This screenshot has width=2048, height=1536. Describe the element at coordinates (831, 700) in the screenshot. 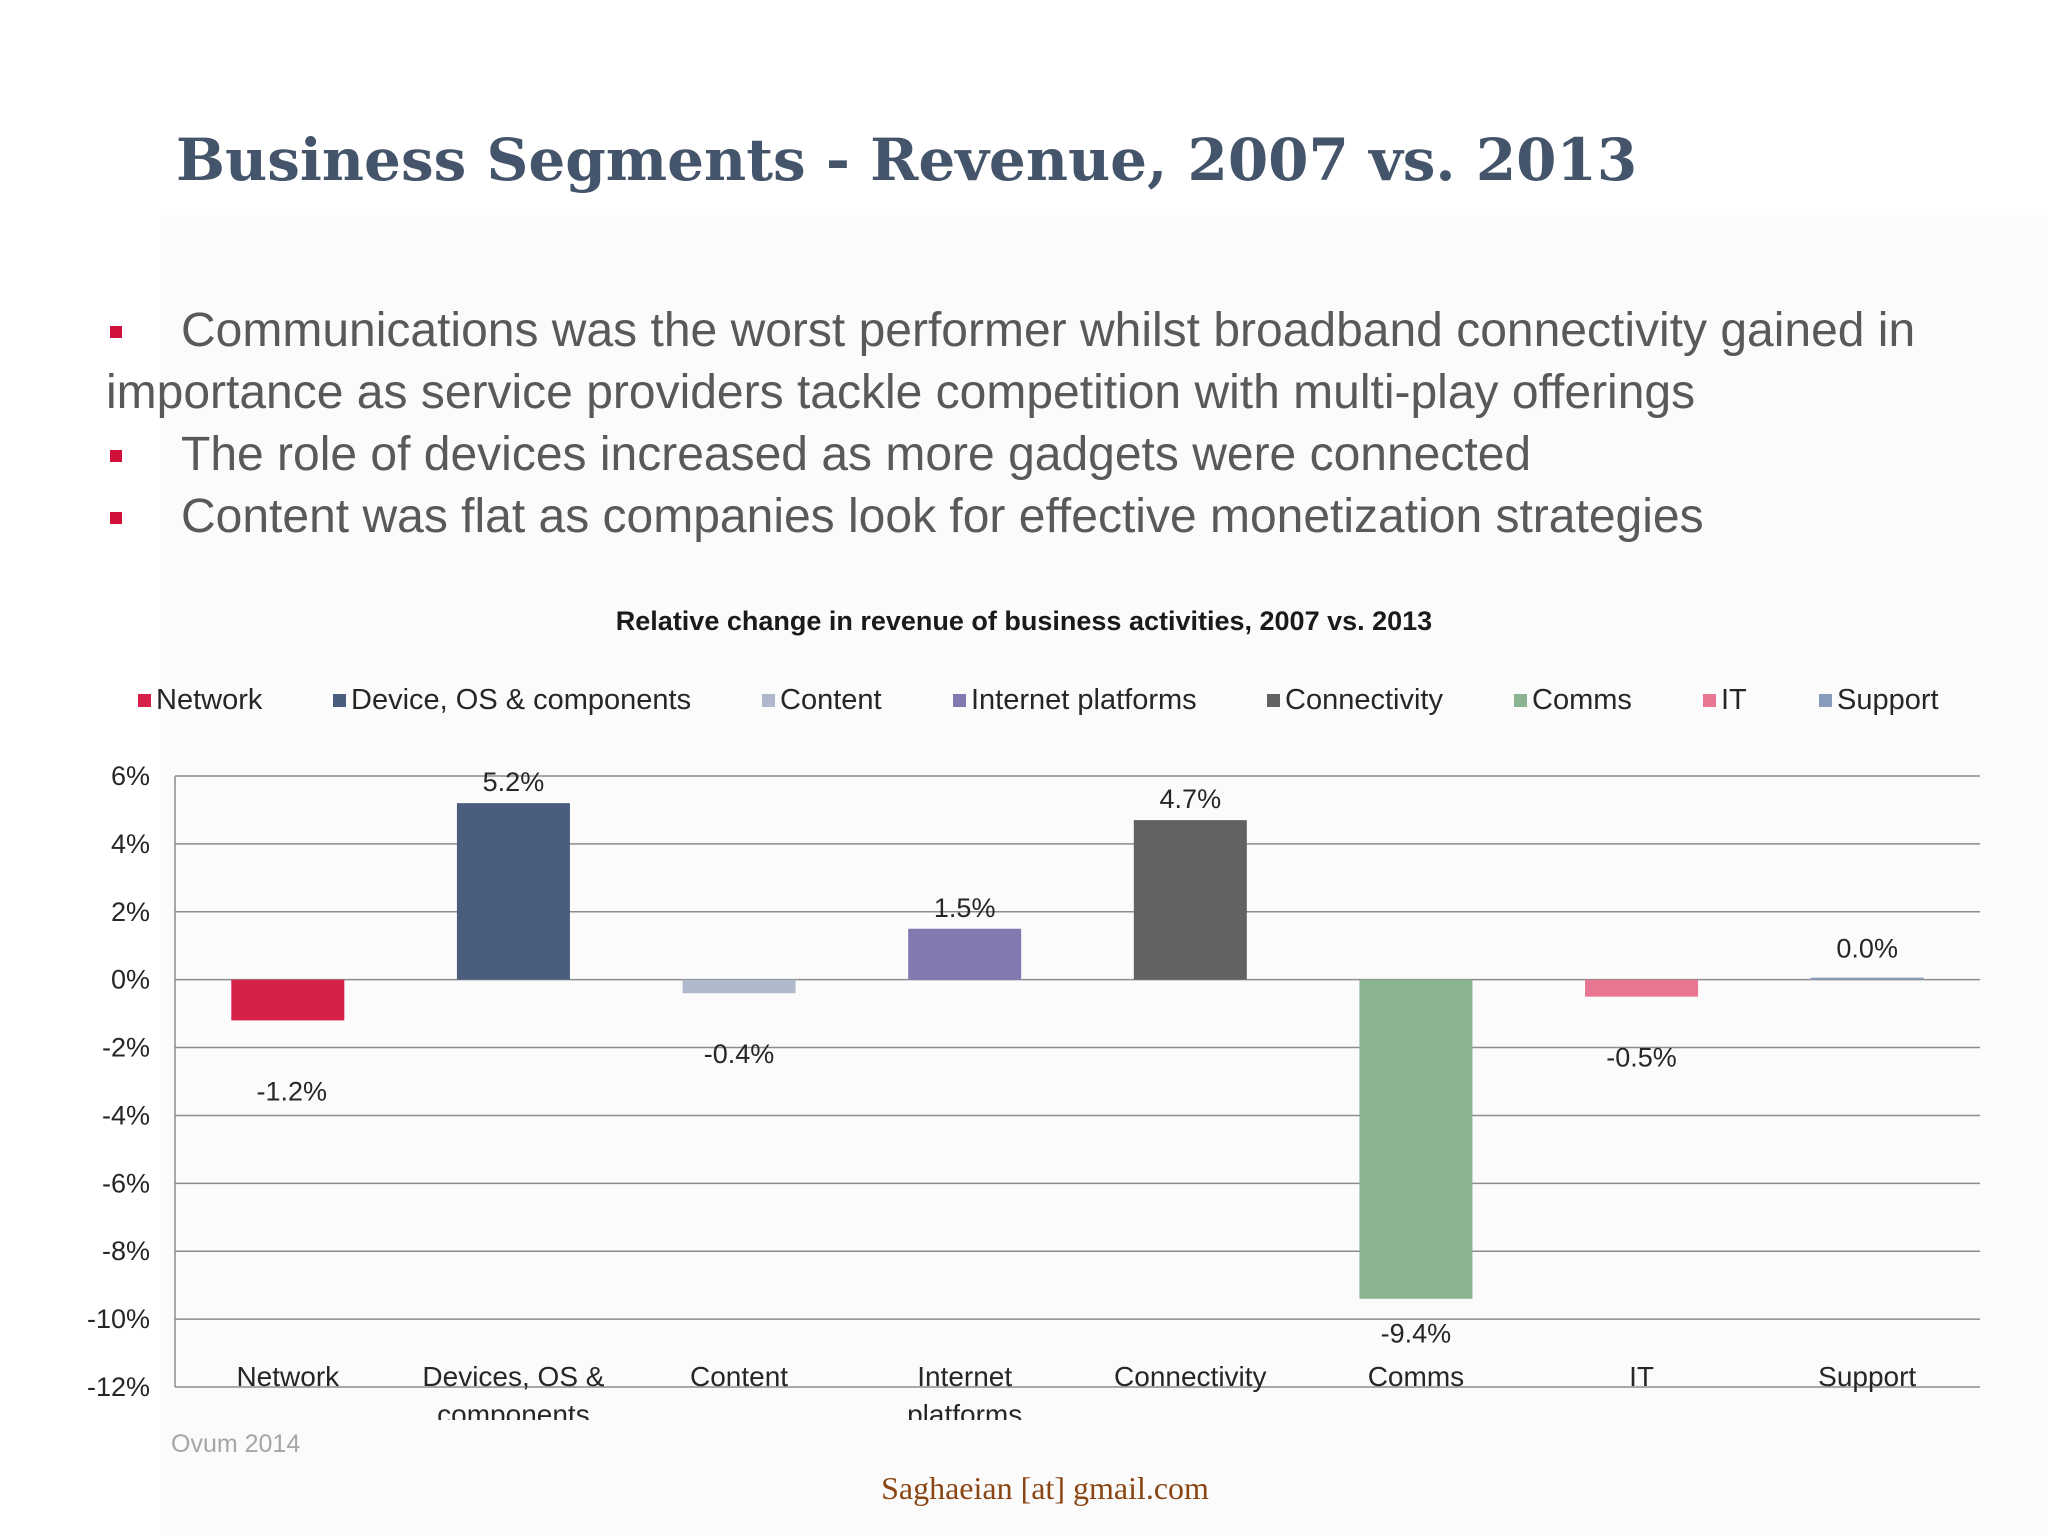

I see `legend-label: Content` at that location.